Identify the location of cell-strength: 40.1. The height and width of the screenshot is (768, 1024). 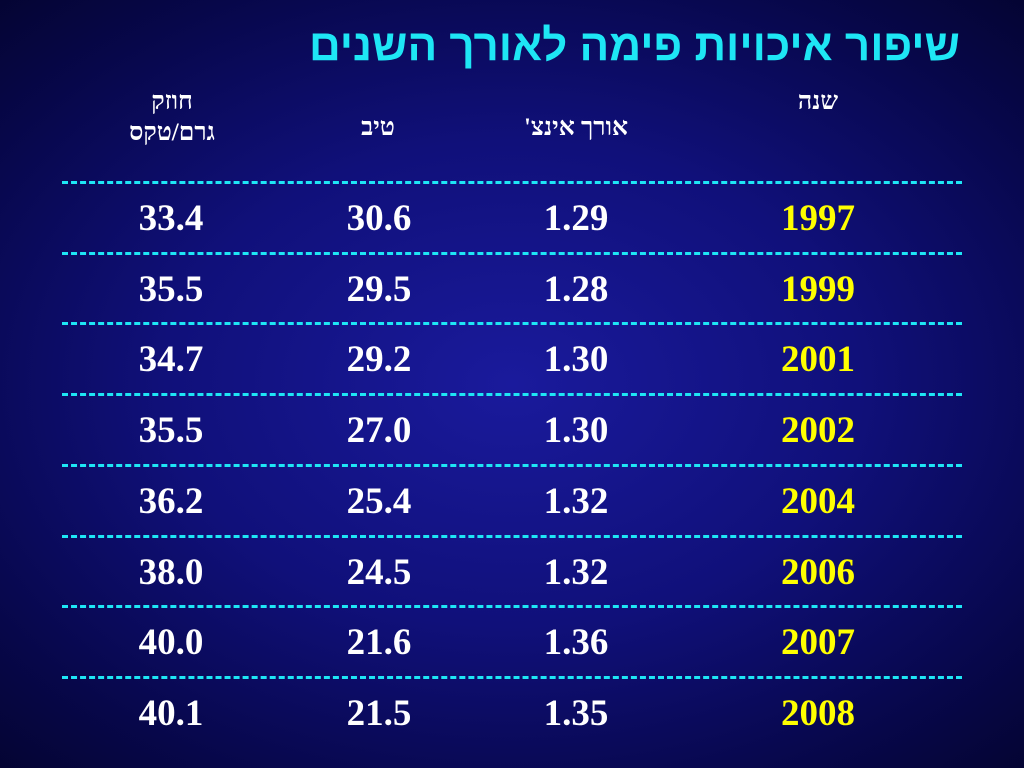
(171, 713).